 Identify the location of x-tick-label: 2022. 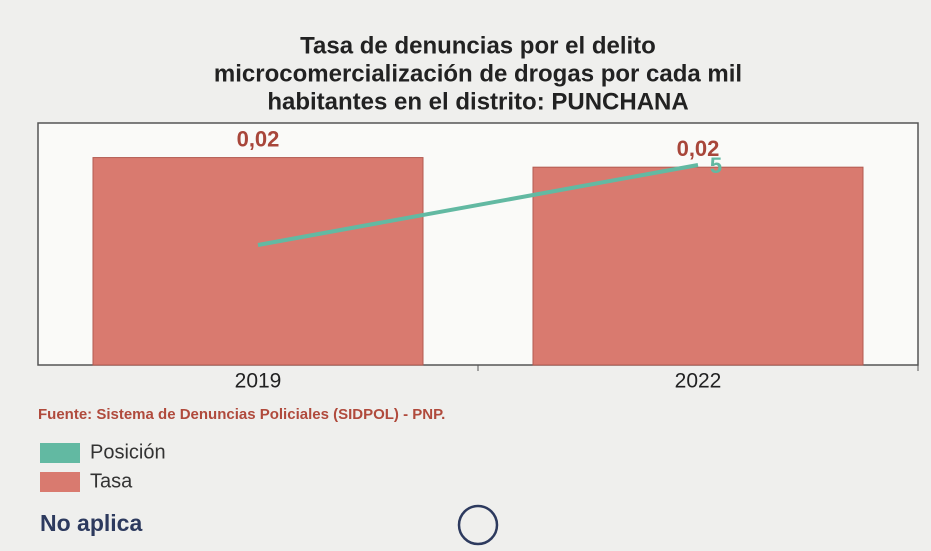
(698, 381).